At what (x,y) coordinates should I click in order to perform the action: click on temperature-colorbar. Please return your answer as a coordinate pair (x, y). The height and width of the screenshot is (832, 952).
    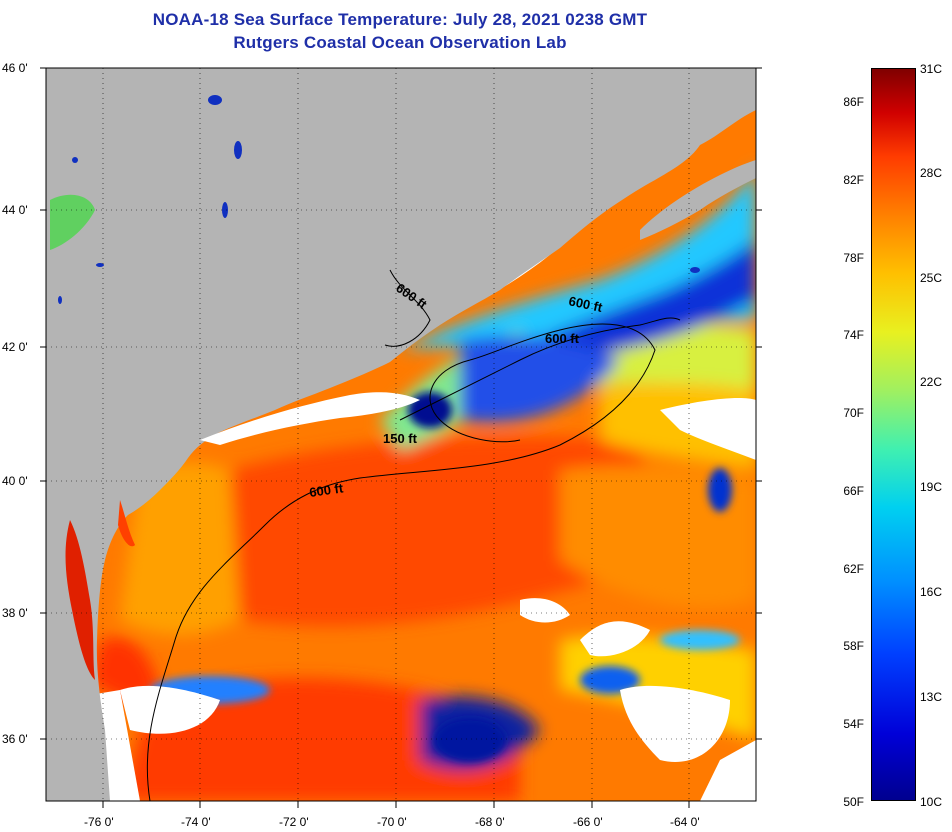
    Looking at the image, I should click on (893, 434).